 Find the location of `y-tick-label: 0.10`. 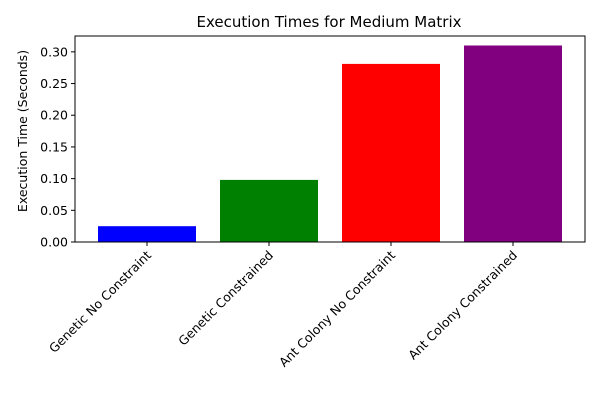

y-tick-label: 0.10 is located at coordinates (54, 178).